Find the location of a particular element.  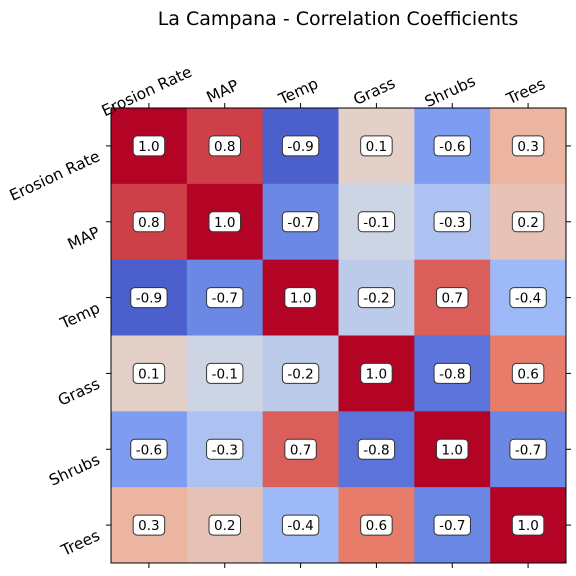

cell-value-label: 0.2 is located at coordinates (224, 525).